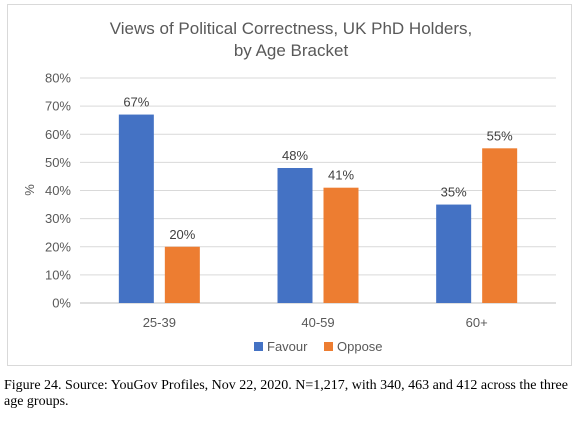  I want to click on y-tick-label: 20%, so click(58, 246).